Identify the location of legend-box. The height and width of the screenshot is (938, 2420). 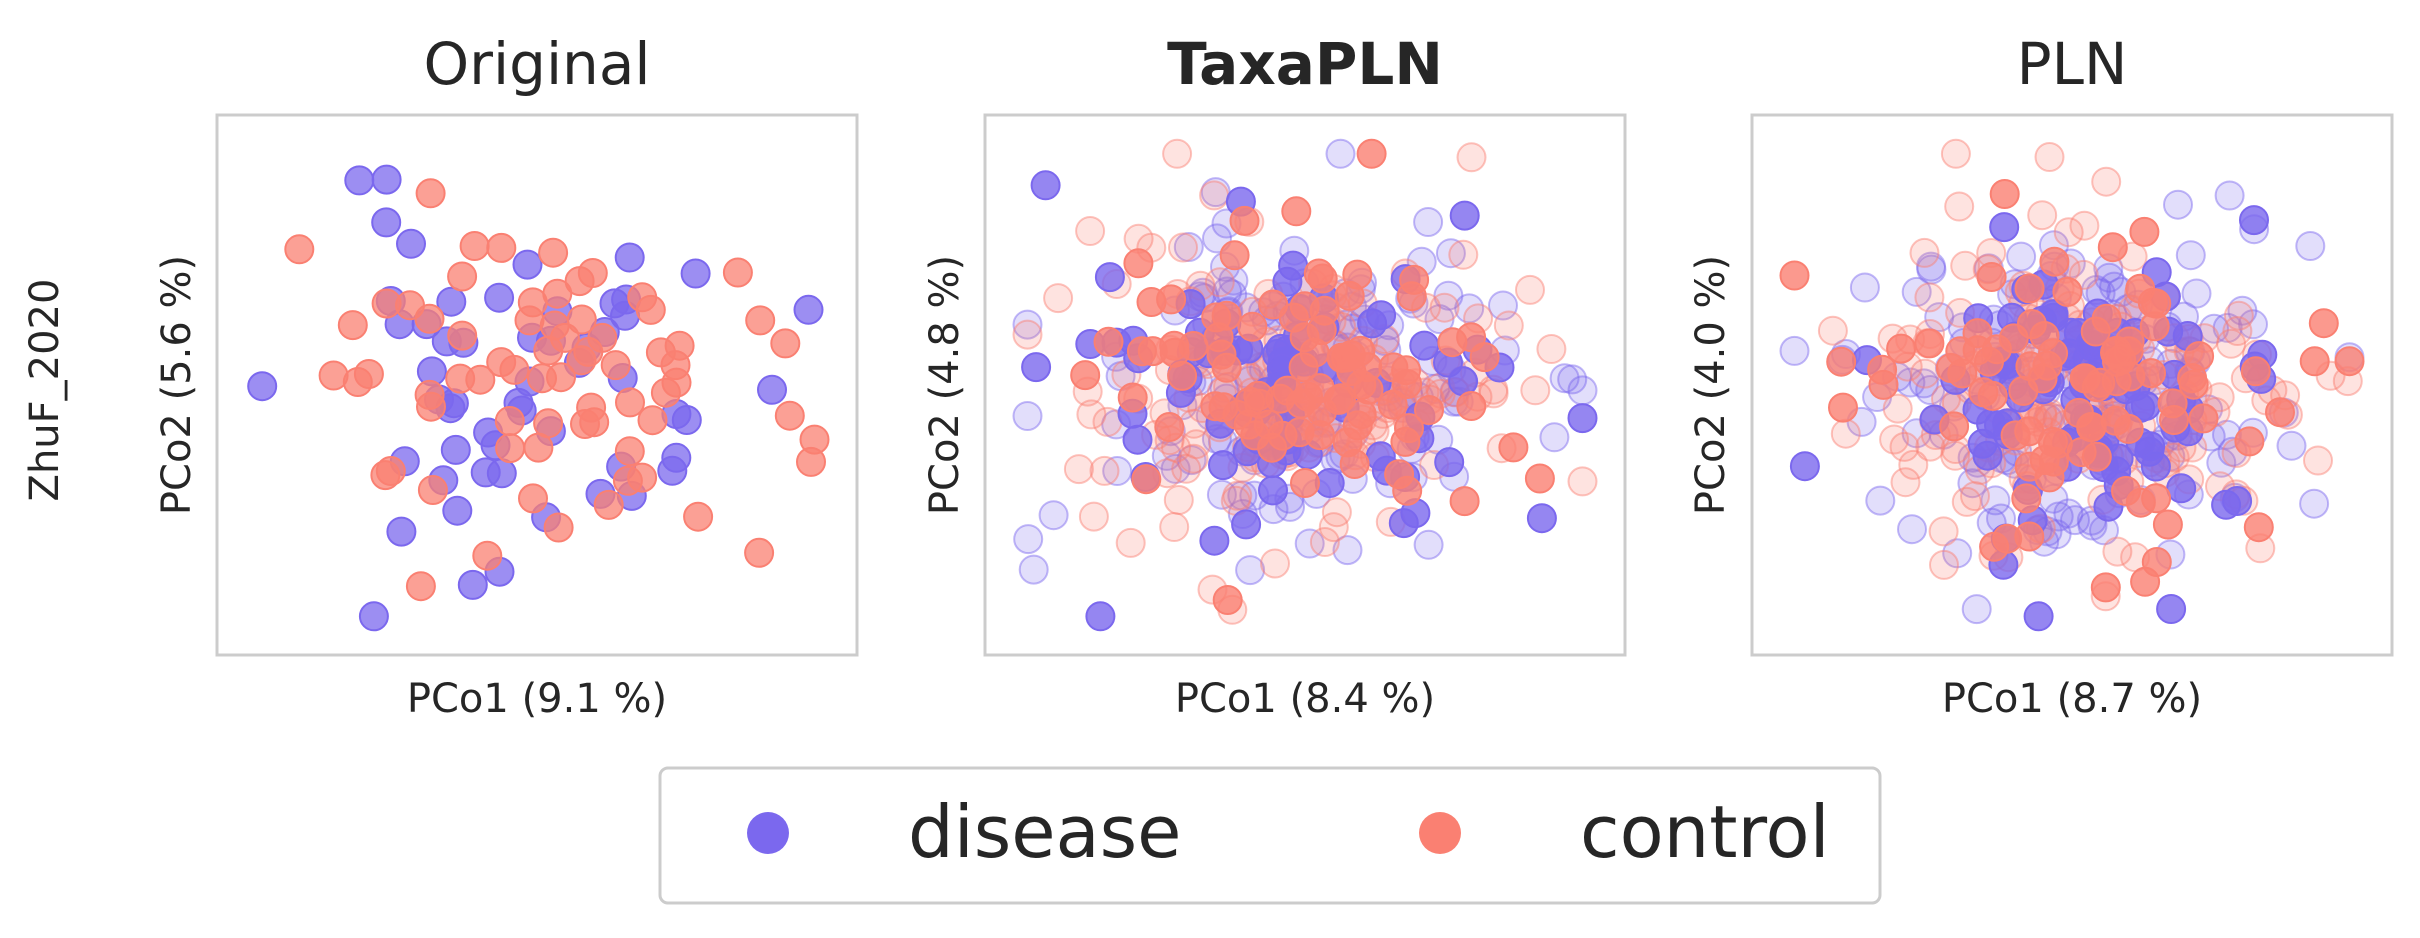
(1270, 835).